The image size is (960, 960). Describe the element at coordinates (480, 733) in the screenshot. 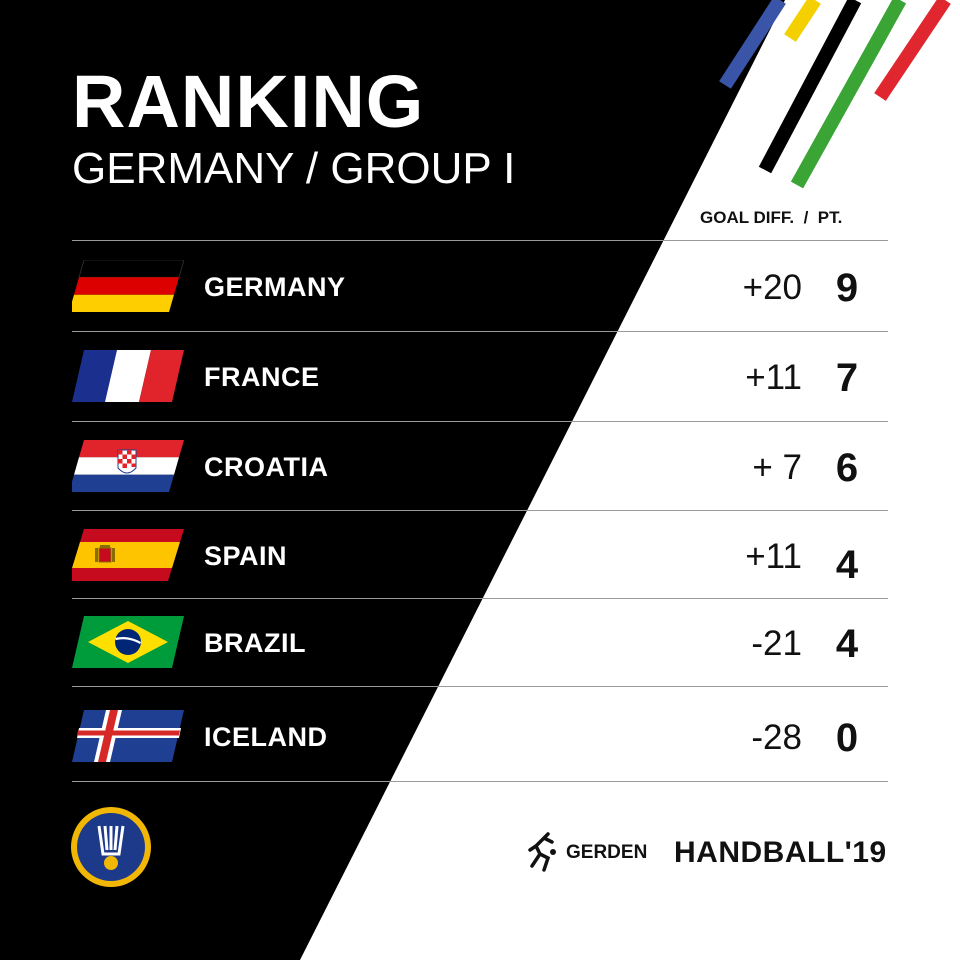

I see `standings-row: ICELAND -28 0` at that location.